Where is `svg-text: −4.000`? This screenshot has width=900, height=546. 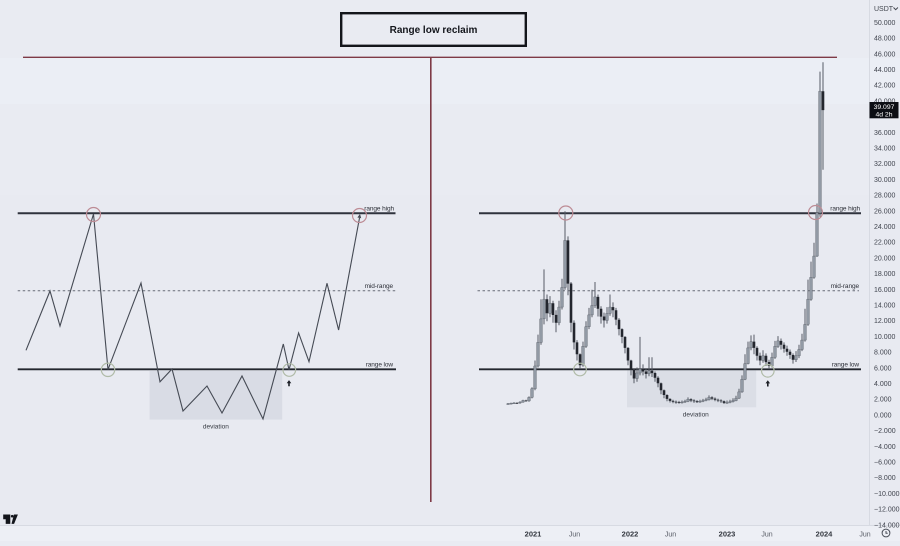
svg-text: −4.000 is located at coordinates (885, 447).